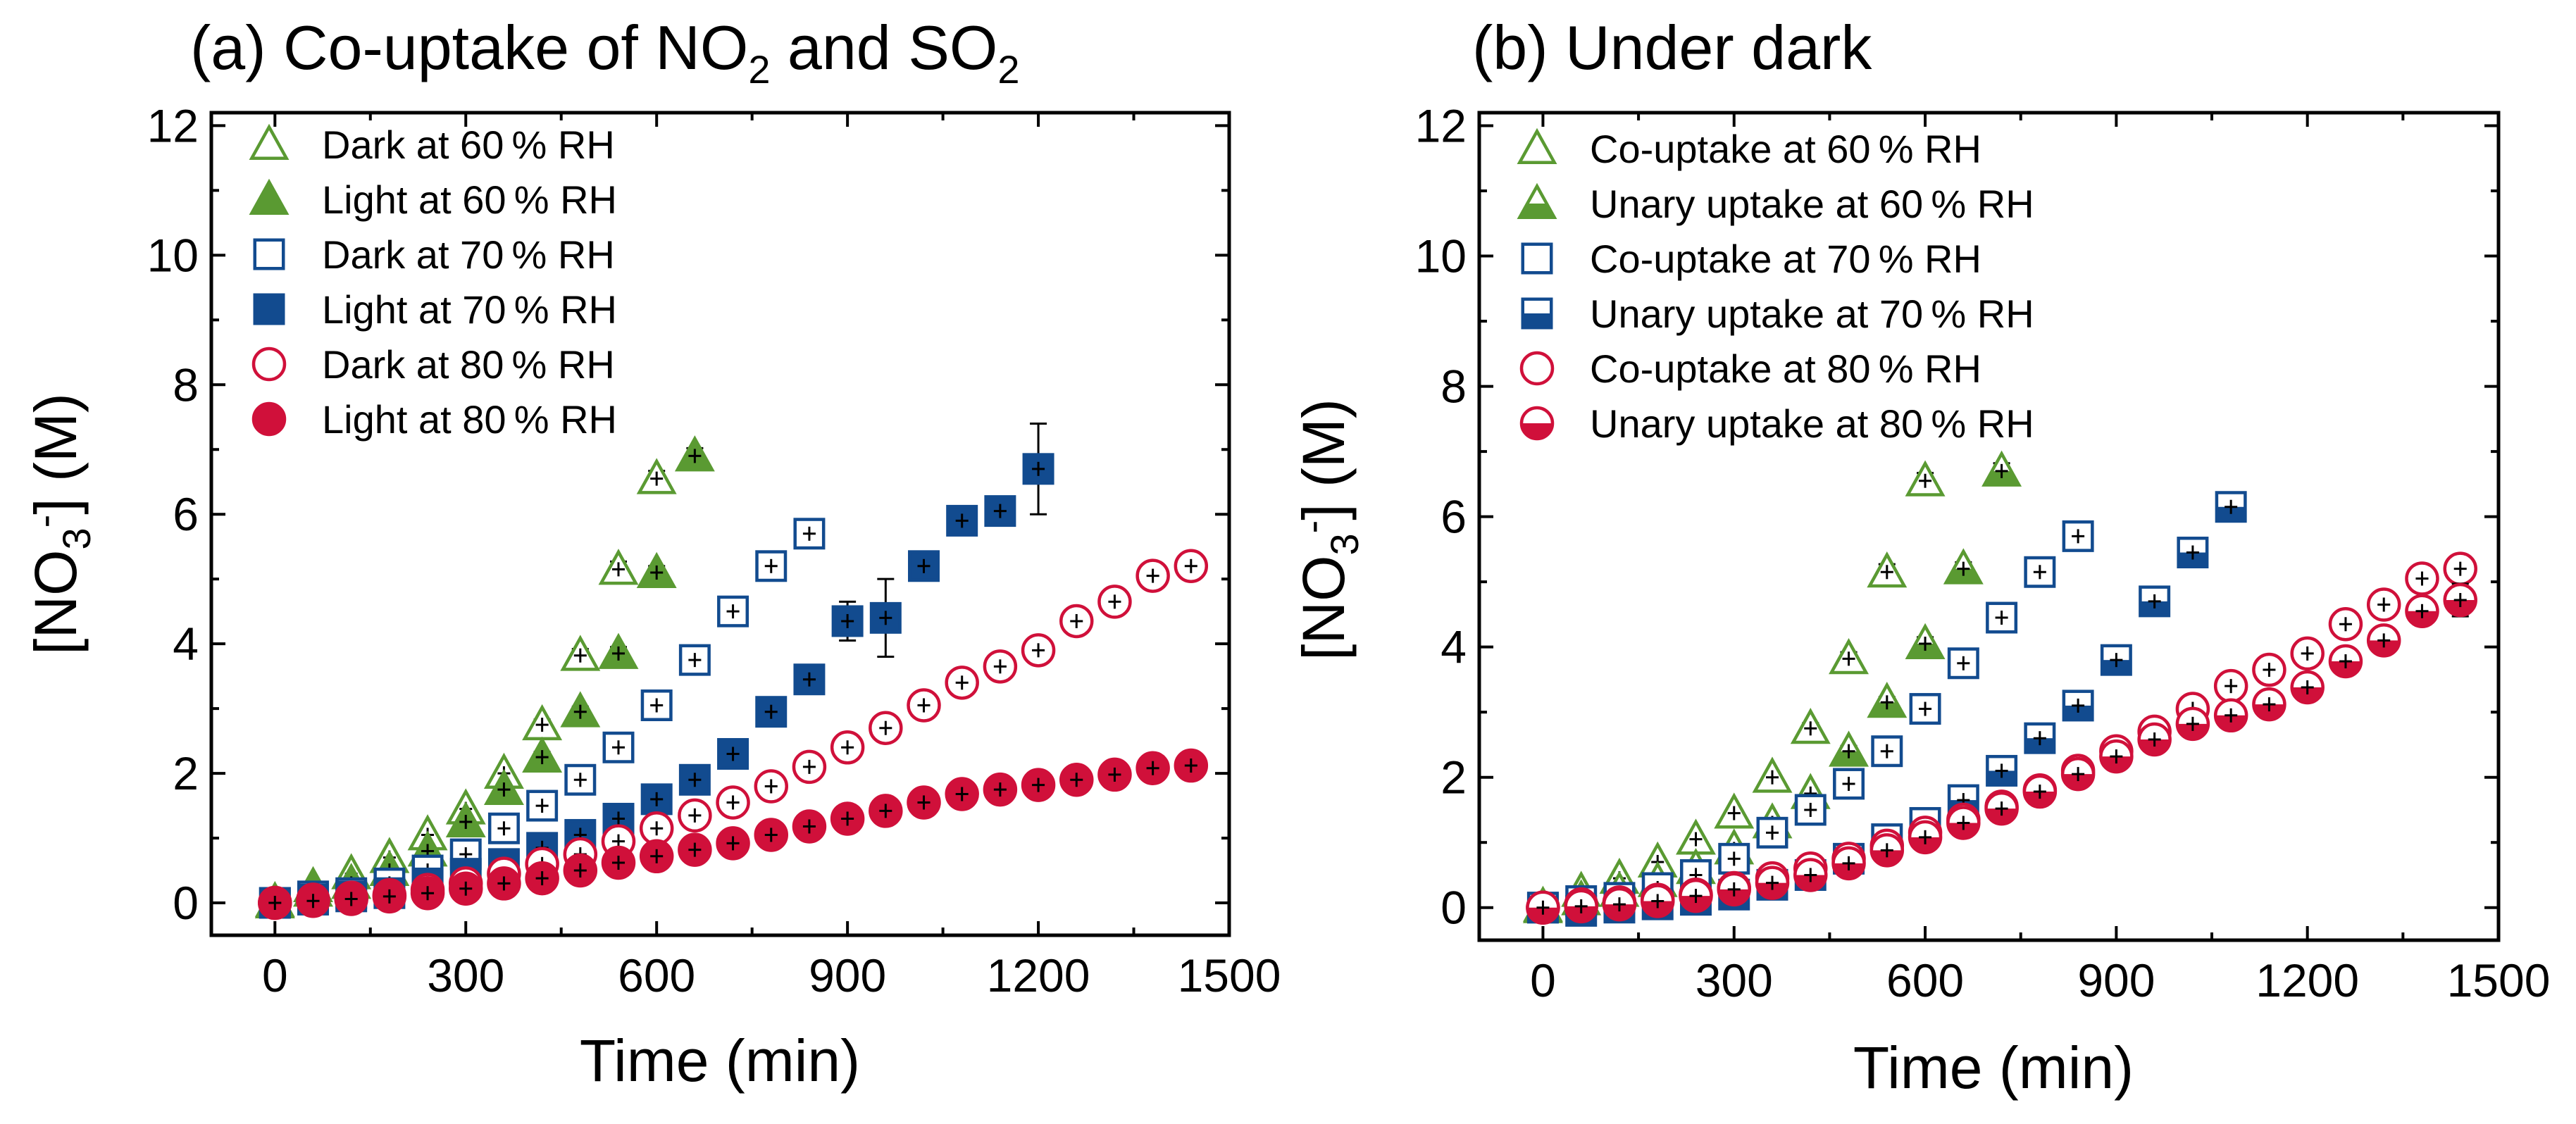 The height and width of the screenshot is (1124, 2576). Describe the element at coordinates (1812, 314) in the screenshot. I see `legend-label: Unary uptake at 70 % RH` at that location.